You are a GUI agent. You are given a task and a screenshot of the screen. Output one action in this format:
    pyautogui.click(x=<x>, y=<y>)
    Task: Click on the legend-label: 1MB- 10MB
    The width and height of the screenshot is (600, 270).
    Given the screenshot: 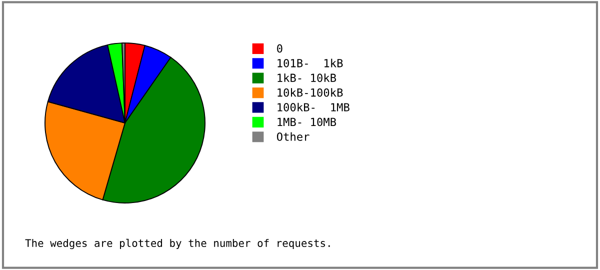 What is the action you would take?
    pyautogui.click(x=307, y=122)
    